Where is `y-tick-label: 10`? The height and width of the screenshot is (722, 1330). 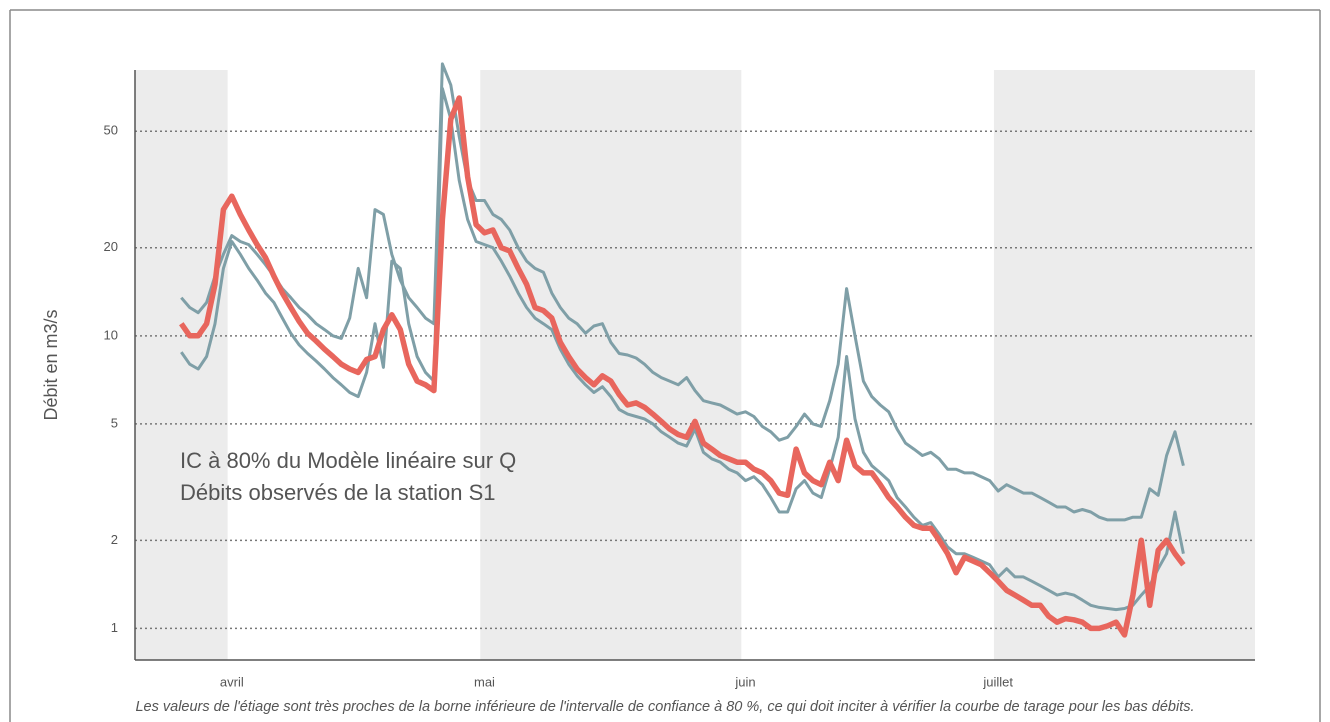
y-tick-label: 10 is located at coordinates (111, 334).